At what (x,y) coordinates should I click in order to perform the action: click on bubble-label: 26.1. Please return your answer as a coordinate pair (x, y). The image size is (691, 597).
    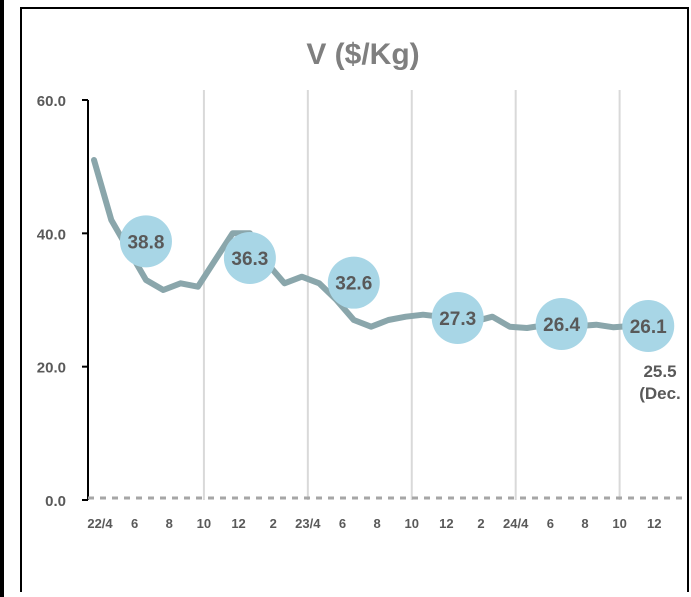
    Looking at the image, I should click on (648, 327).